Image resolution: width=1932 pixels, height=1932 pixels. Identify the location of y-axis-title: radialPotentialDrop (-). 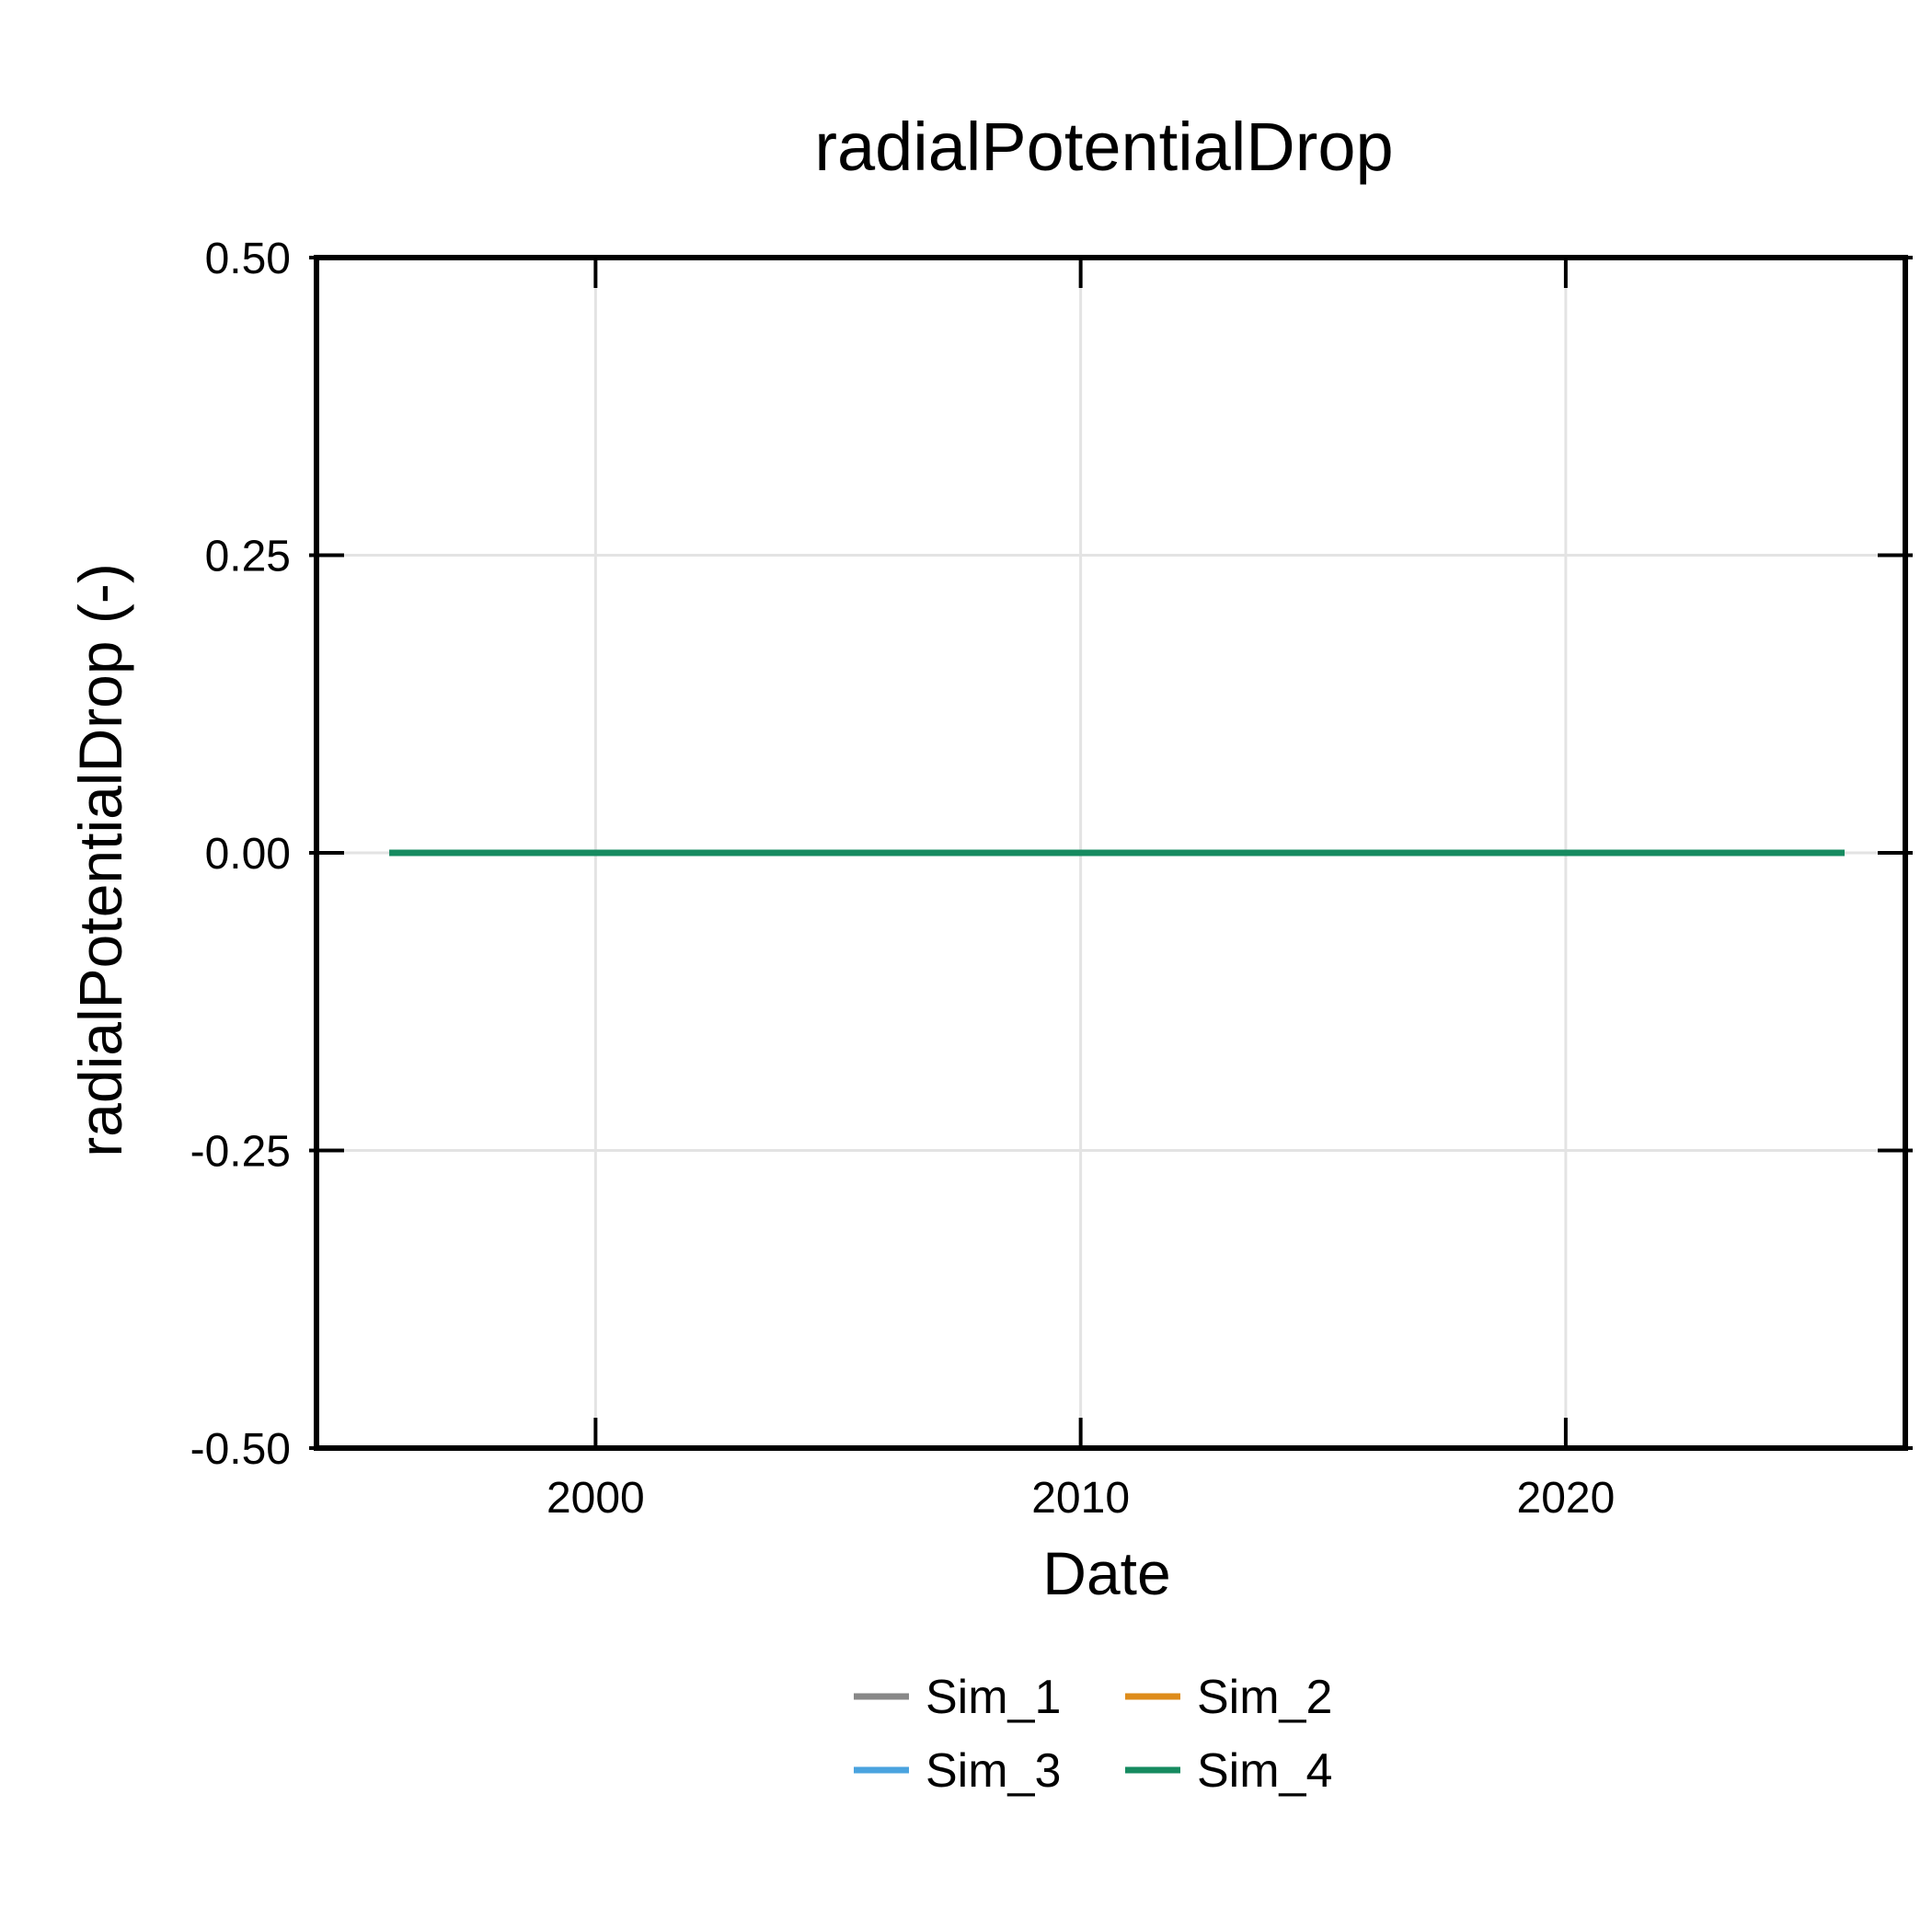
(100, 860).